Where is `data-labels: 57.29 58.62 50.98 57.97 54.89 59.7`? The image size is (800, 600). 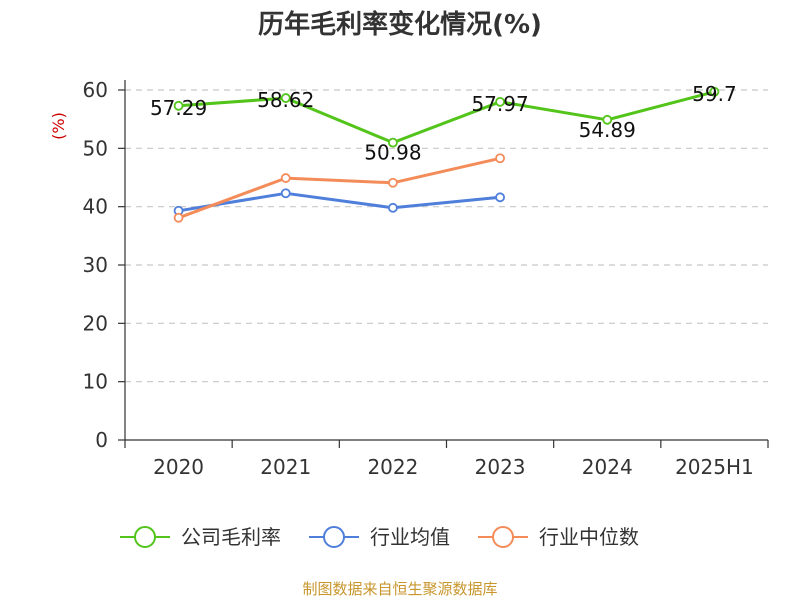
data-labels: 57.29 58.62 50.98 57.97 54.89 59.7 is located at coordinates (443, 123).